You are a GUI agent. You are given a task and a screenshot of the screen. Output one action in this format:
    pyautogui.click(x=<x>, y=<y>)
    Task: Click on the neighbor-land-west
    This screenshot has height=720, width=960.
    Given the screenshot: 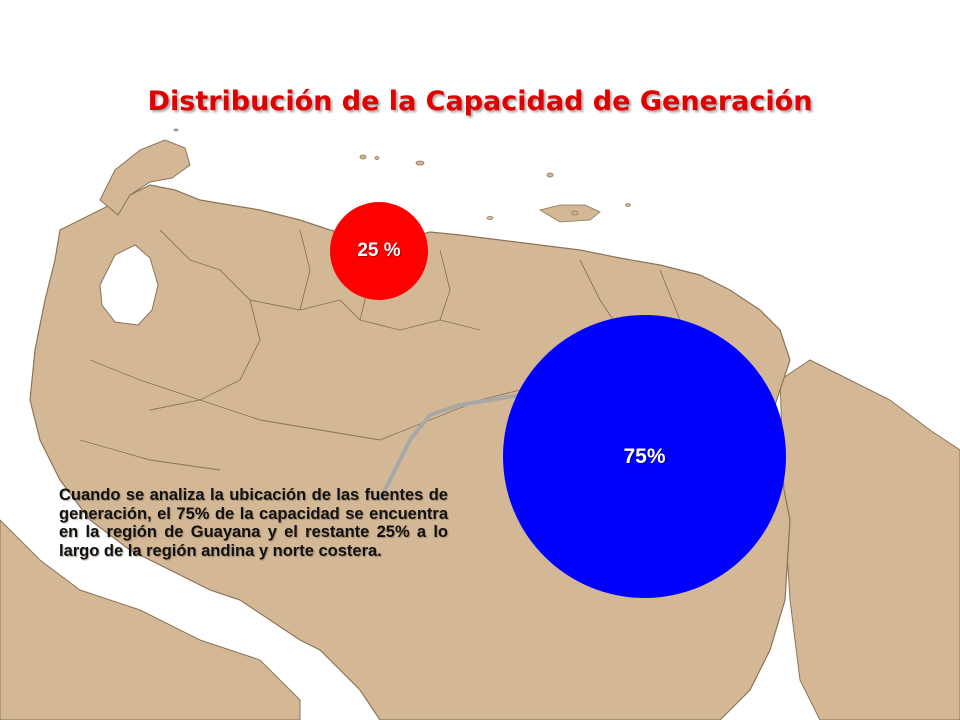 What is the action you would take?
    pyautogui.click(x=150, y=619)
    